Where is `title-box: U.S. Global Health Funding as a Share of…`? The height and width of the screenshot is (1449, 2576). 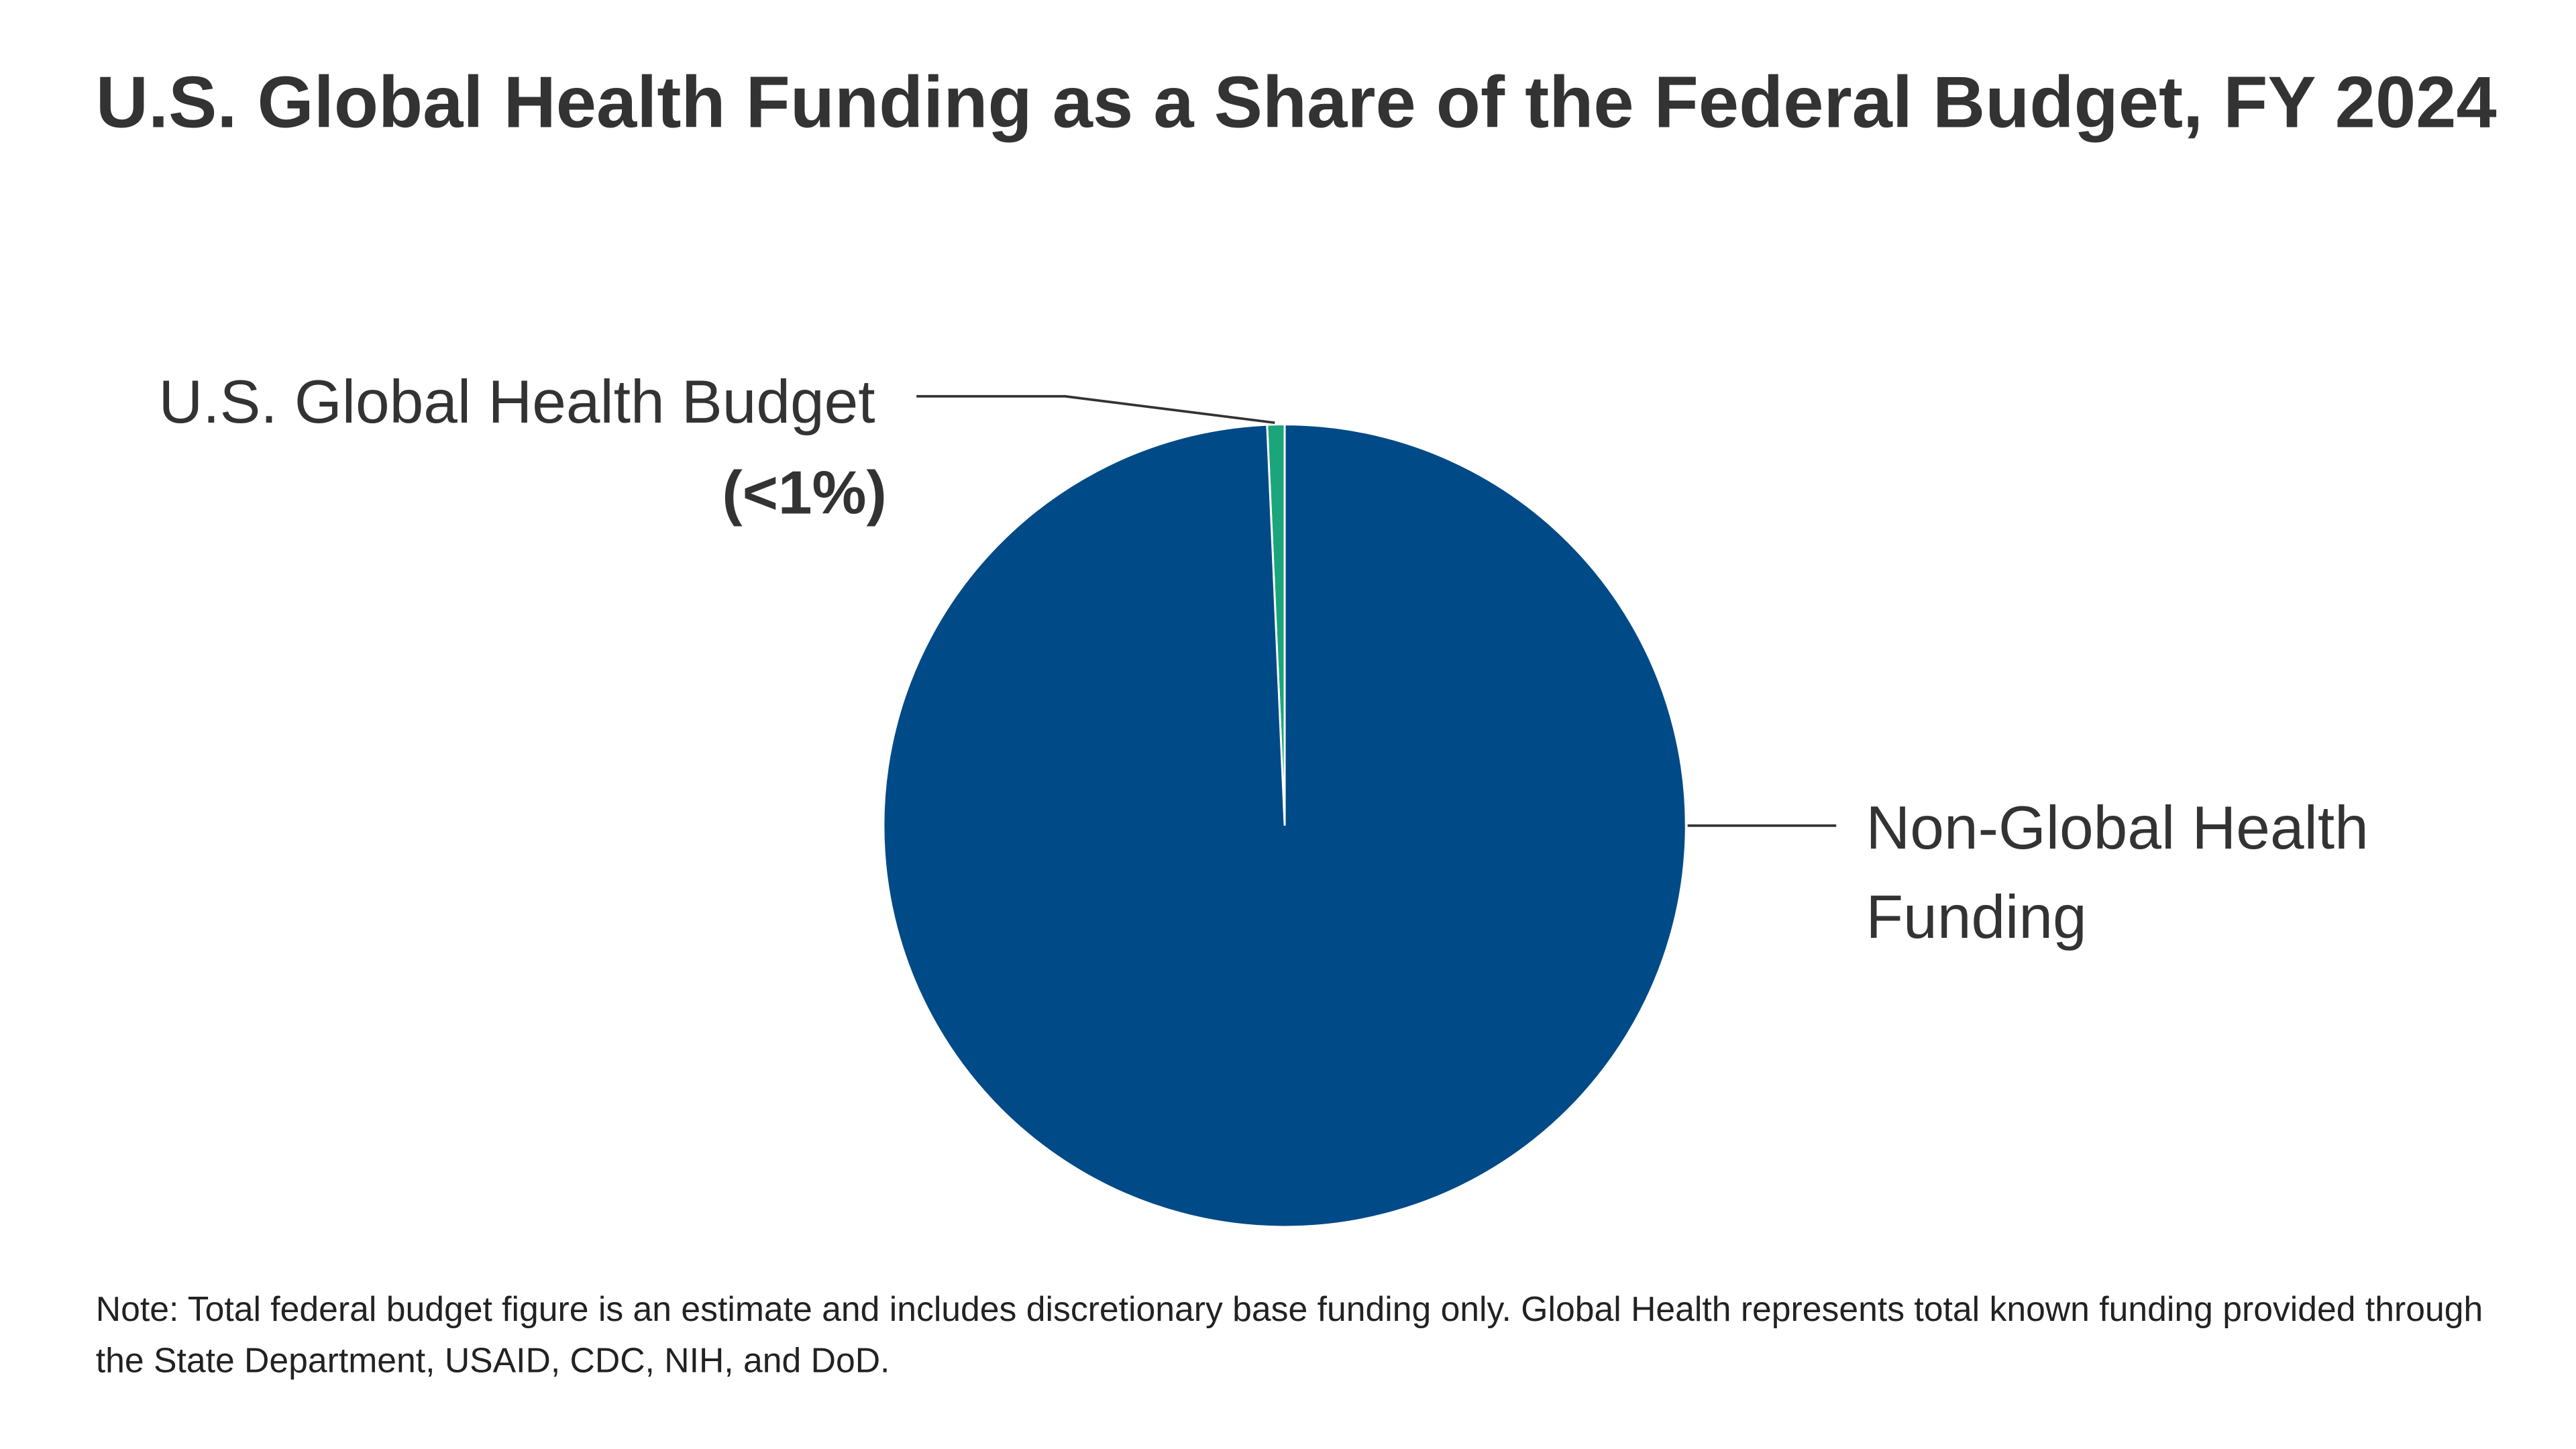
title-box: U.S. Global Health Funding as a Share of… is located at coordinates (1296, 103).